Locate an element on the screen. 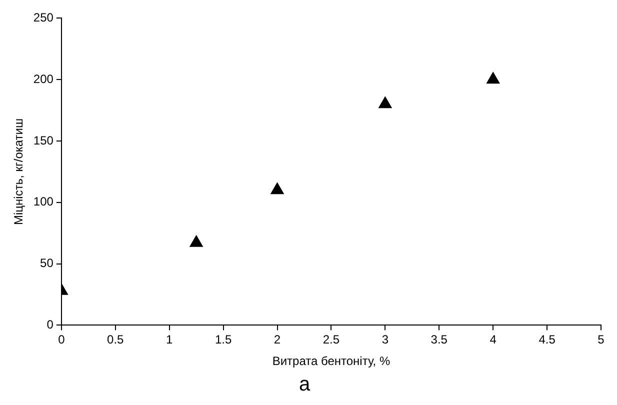  x-axis-title: Витрата бентоніту, % is located at coordinates (331, 361).